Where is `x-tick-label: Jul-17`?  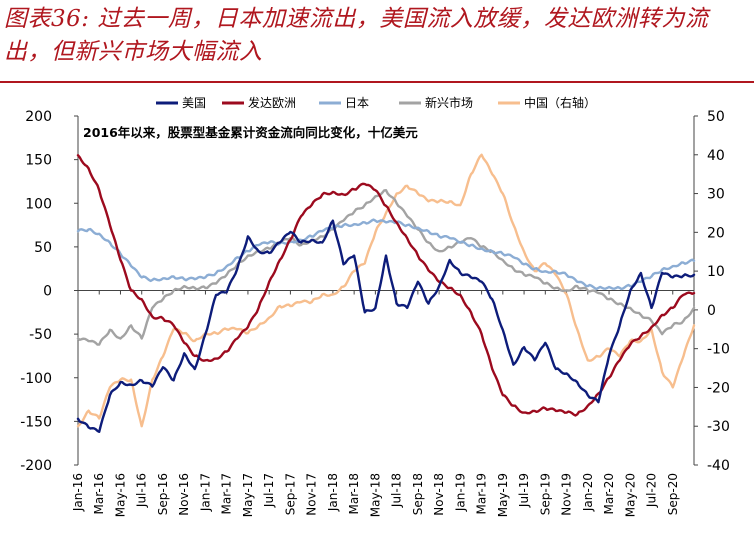 x-tick-label: Jul-17 is located at coordinates (269, 490).